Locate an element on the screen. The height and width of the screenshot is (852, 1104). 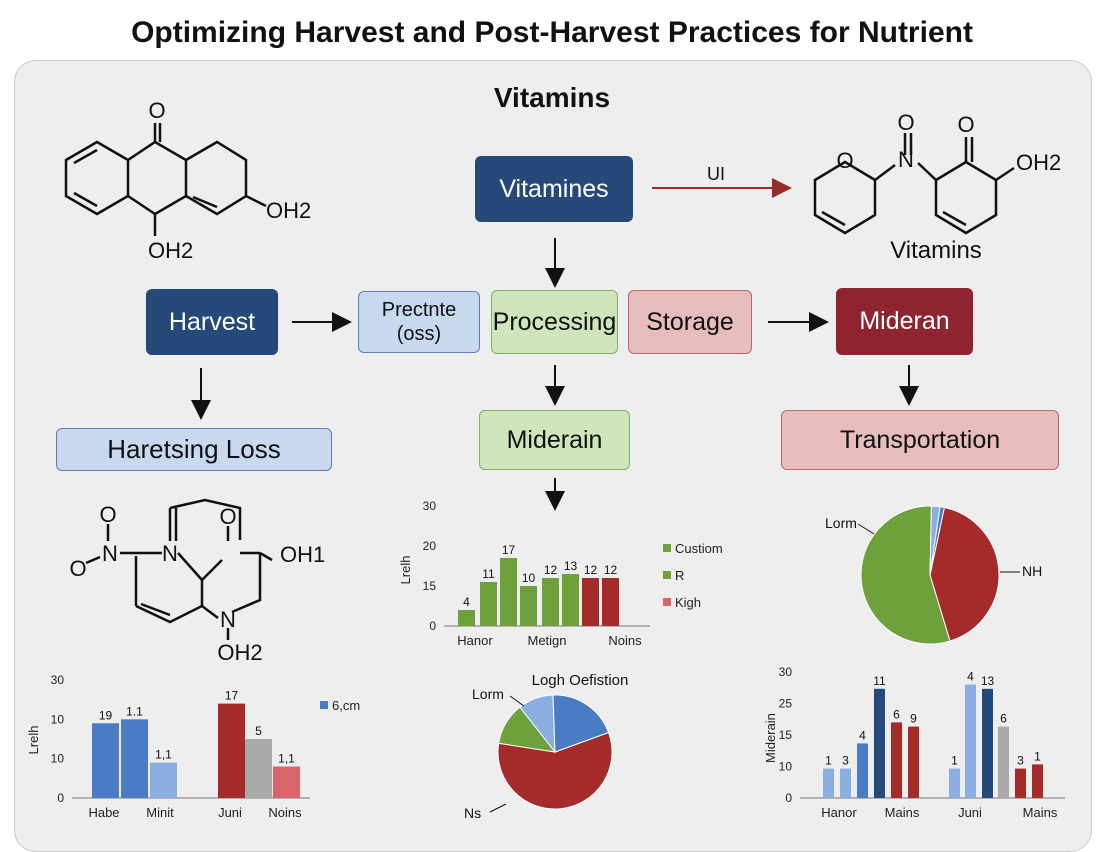
node-prectnte-line2: (oss) is located at coordinates (419, 334).